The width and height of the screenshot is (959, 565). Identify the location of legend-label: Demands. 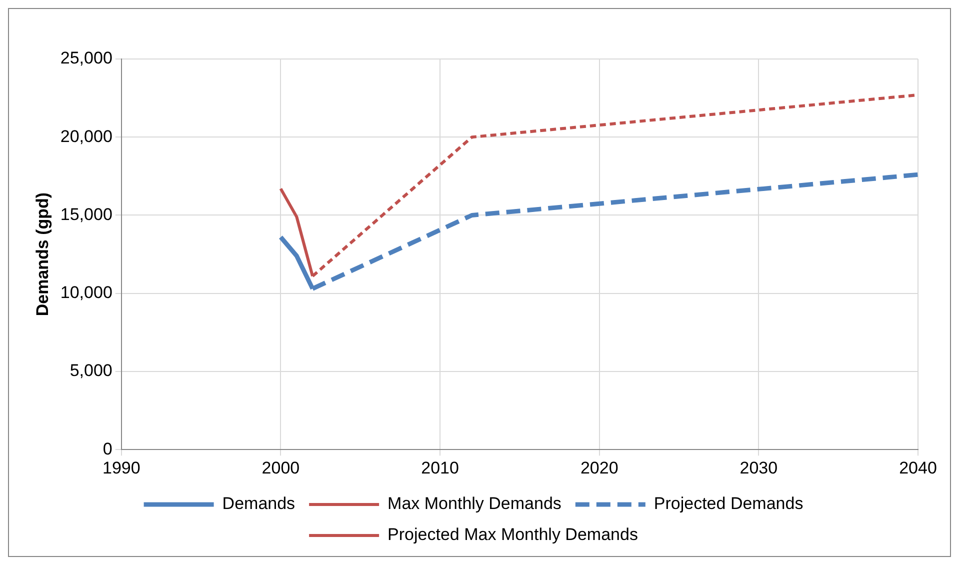
(259, 504).